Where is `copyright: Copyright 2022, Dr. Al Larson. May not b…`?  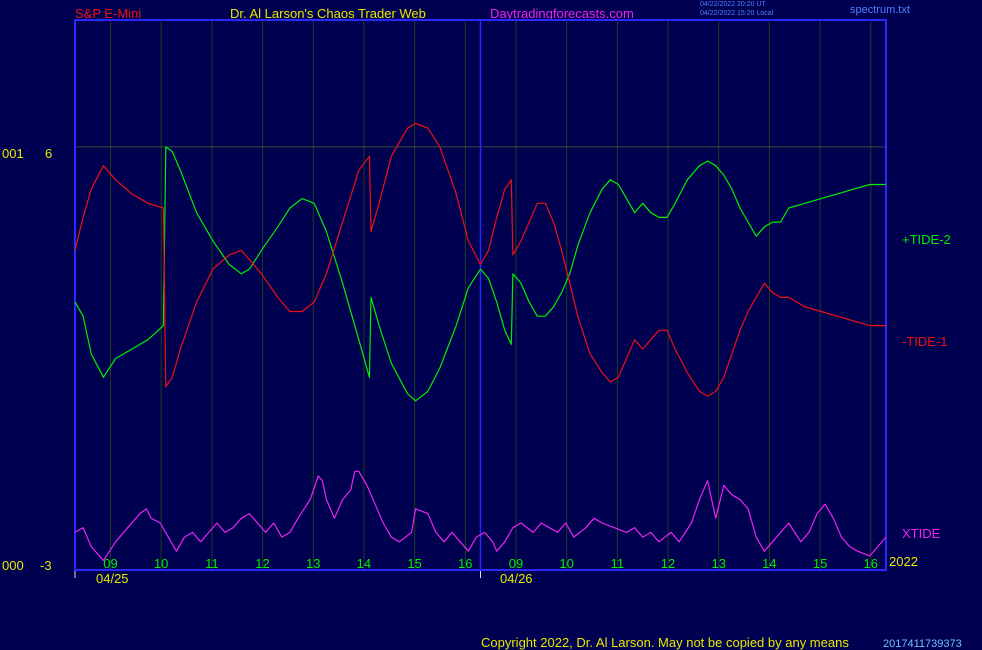 copyright: Copyright 2022, Dr. Al Larson. May not b… is located at coordinates (665, 642).